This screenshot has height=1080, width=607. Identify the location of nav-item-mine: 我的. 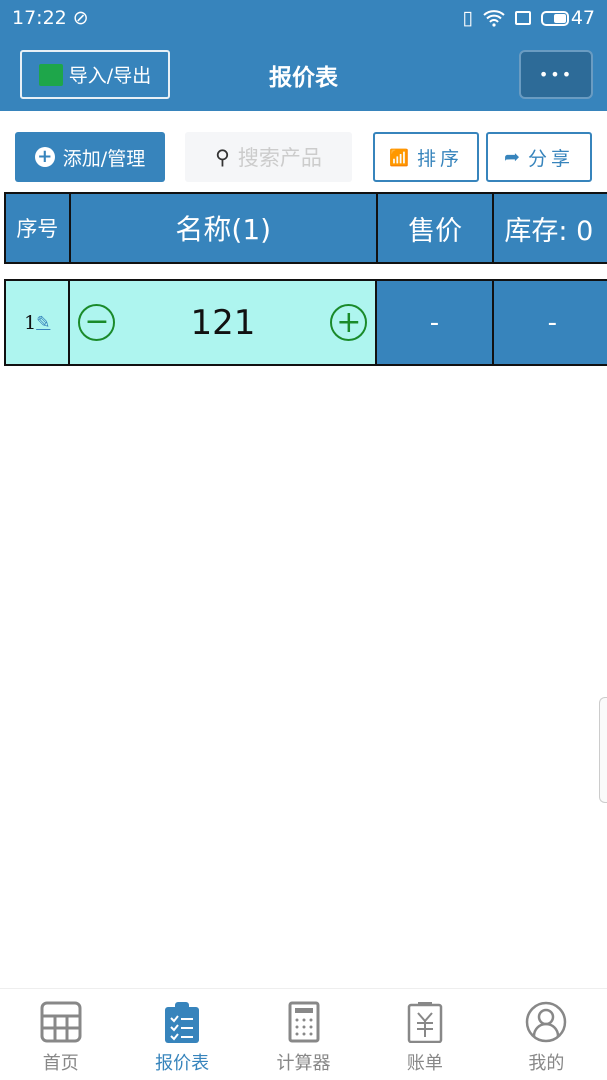
(546, 1034).